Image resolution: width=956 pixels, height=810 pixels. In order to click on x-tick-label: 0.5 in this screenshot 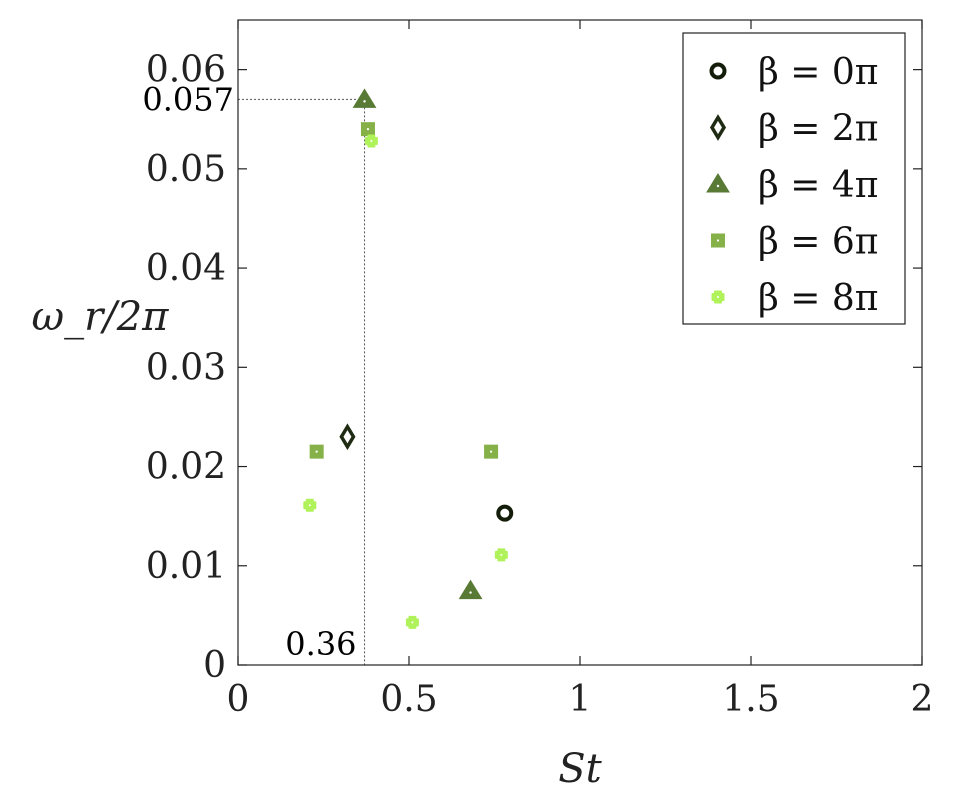, I will do `click(408, 699)`.